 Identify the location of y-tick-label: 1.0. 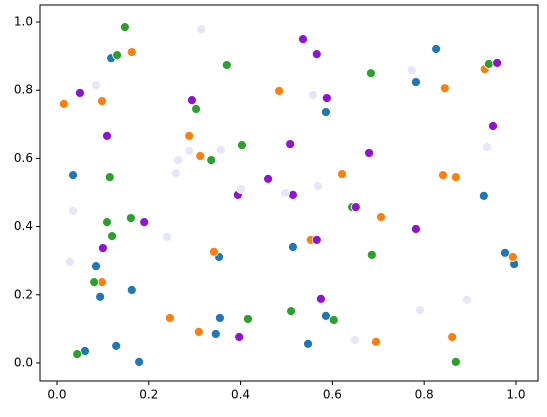
(23, 22).